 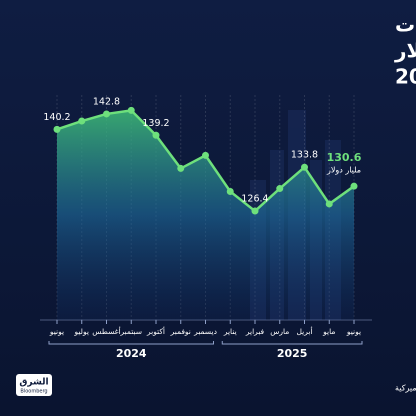 What do you see at coordinates (131, 353) in the screenshot?
I see `year-label: 2024` at bounding box center [131, 353].